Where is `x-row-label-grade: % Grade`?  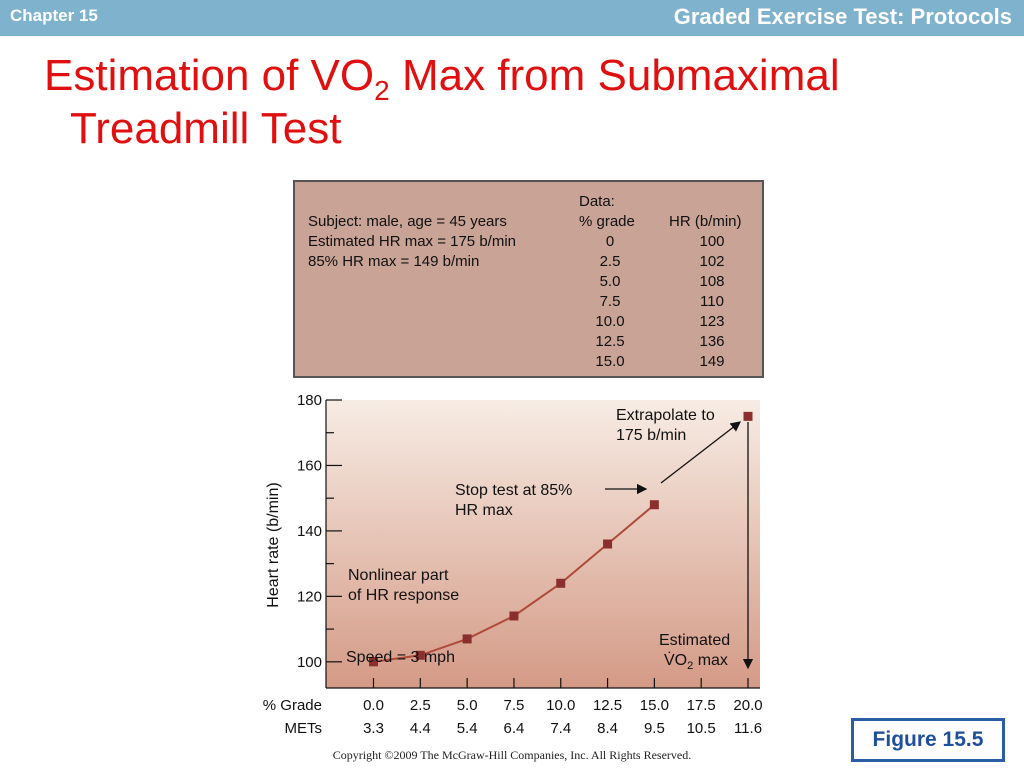
x-row-label-grade: % Grade is located at coordinates (292, 705).